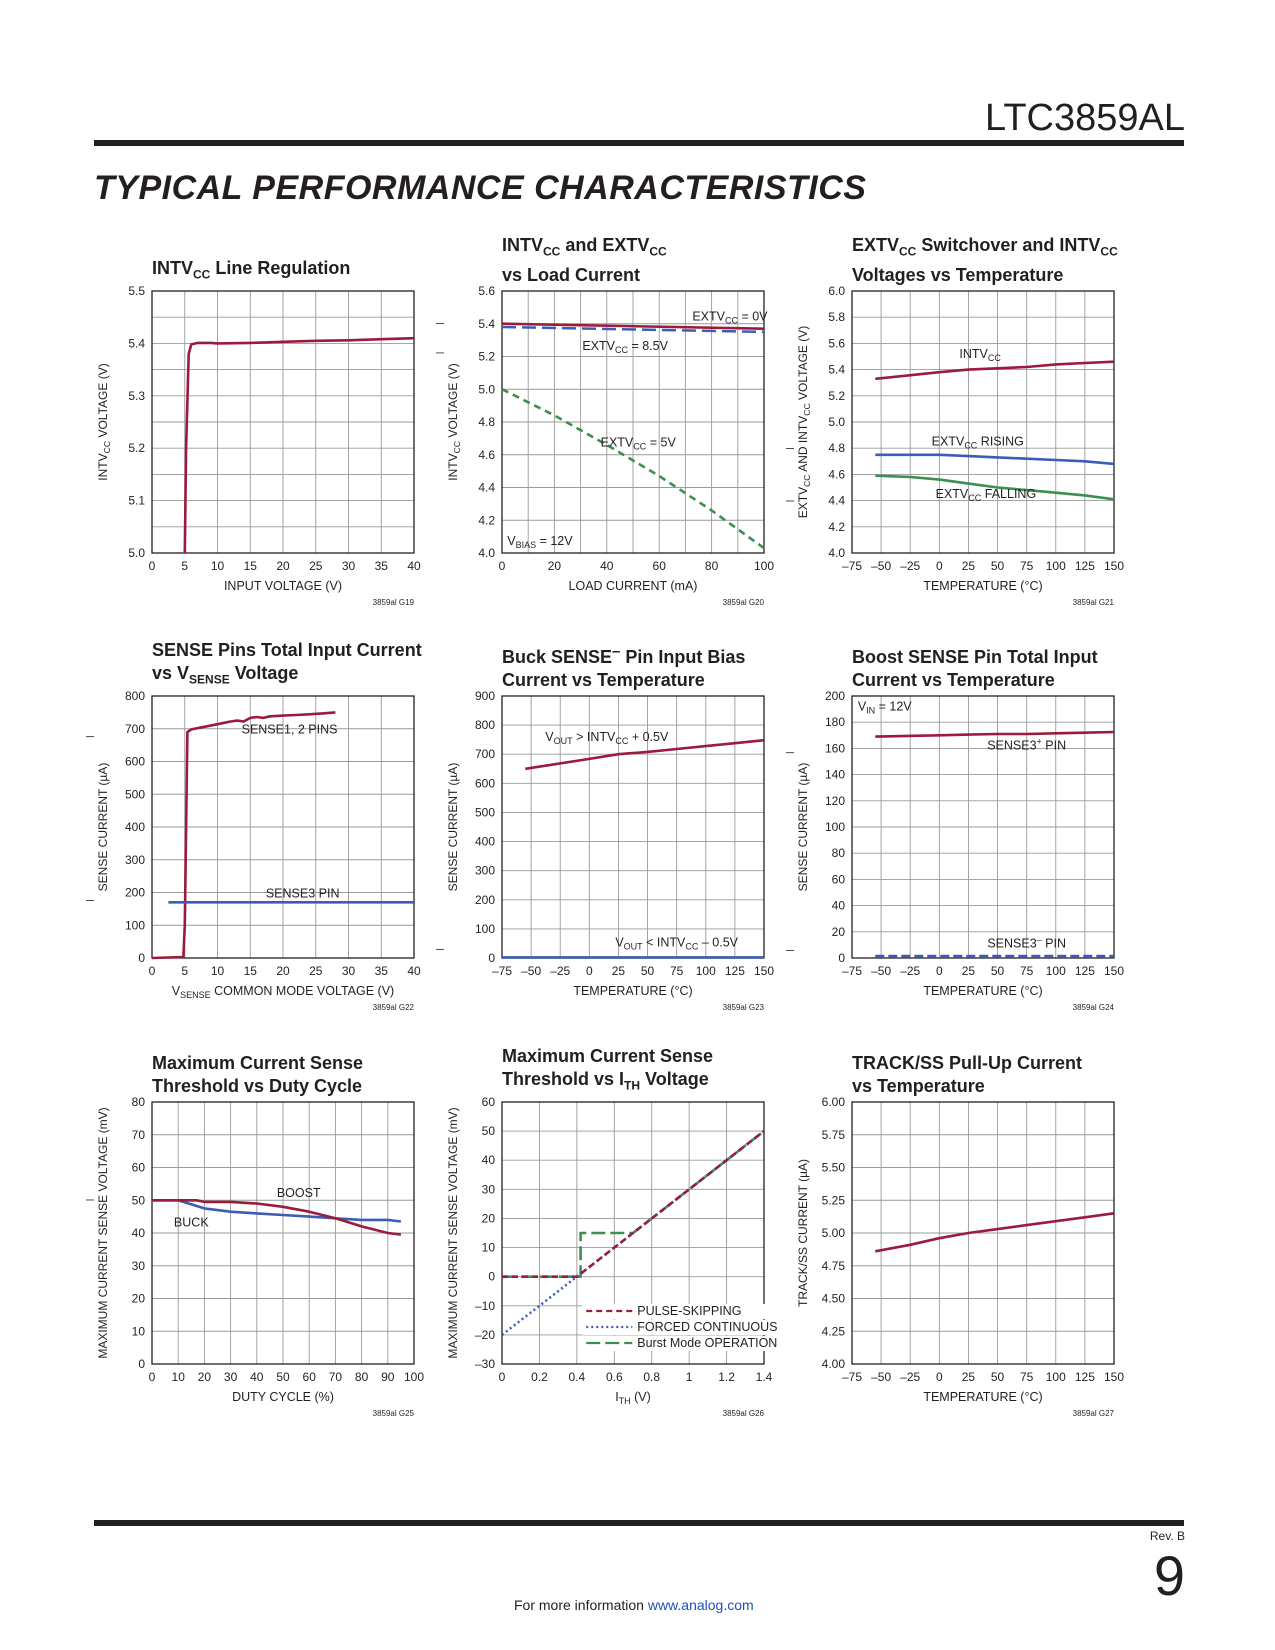 The height and width of the screenshot is (1650, 1275). What do you see at coordinates (744, 602) in the screenshot?
I see `figure-code: 3859al G20` at bounding box center [744, 602].